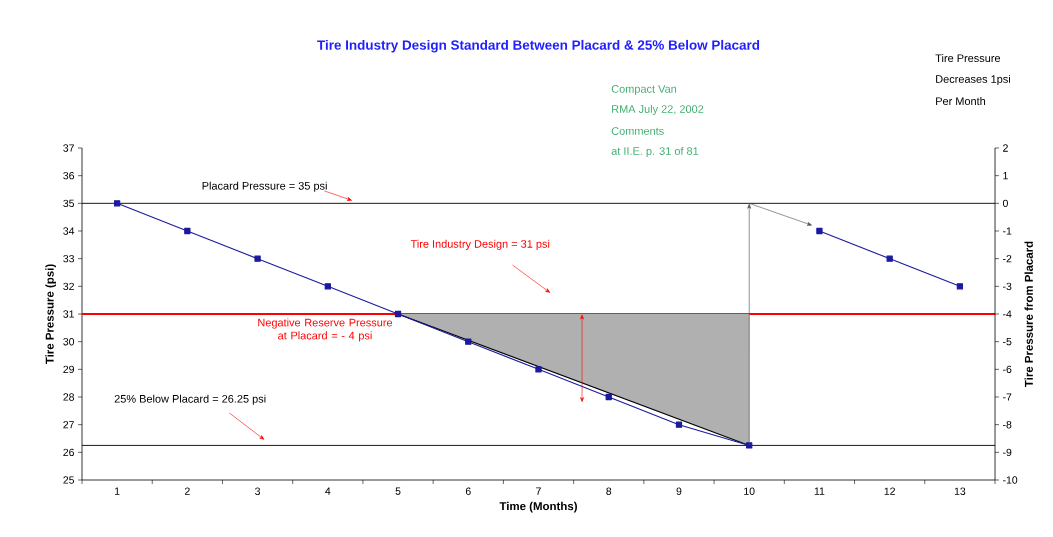  Describe the element at coordinates (69, 231) in the screenshot. I see `y-tick-label: 34` at that location.